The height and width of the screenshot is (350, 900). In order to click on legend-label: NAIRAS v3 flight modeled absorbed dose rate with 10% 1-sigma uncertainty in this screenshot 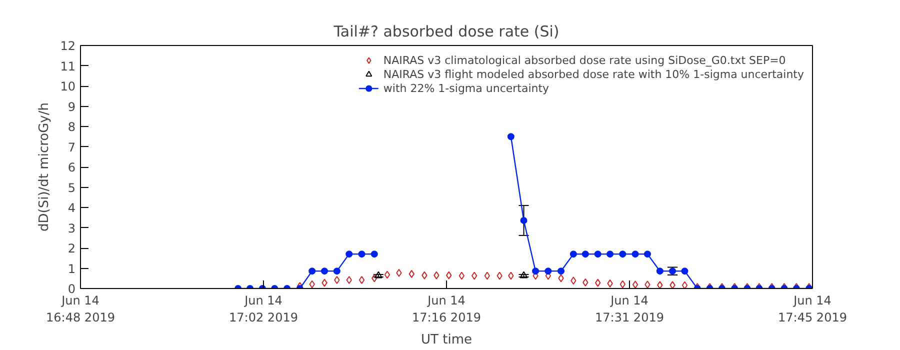, I will do `click(593, 74)`.